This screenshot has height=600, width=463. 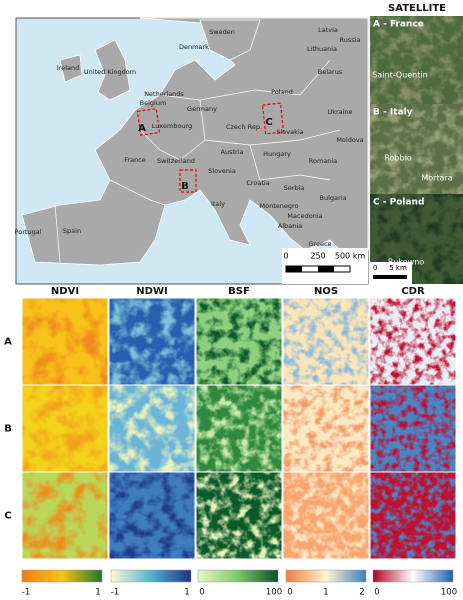 I want to click on country-label: Slovakia, so click(x=289, y=132).